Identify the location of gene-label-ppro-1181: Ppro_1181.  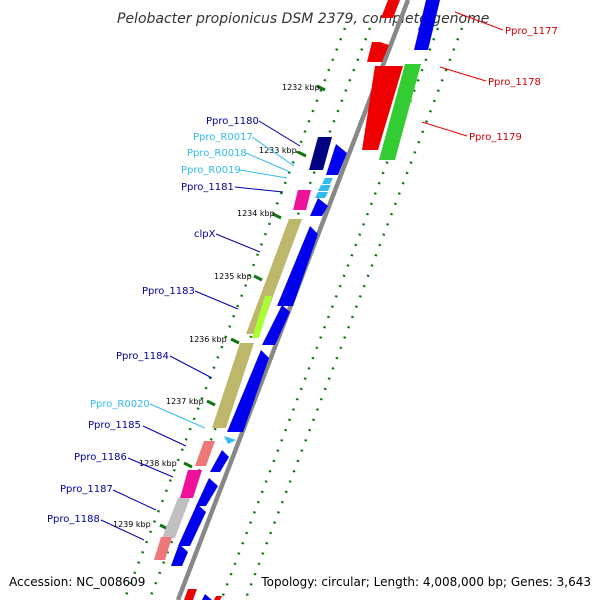
(207, 187).